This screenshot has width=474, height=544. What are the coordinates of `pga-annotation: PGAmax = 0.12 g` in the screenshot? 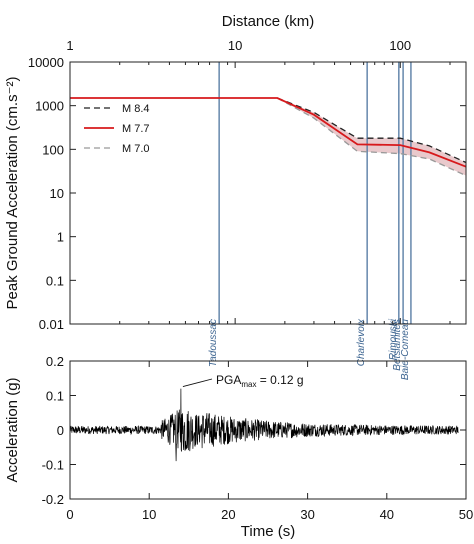 It's located at (243, 381).